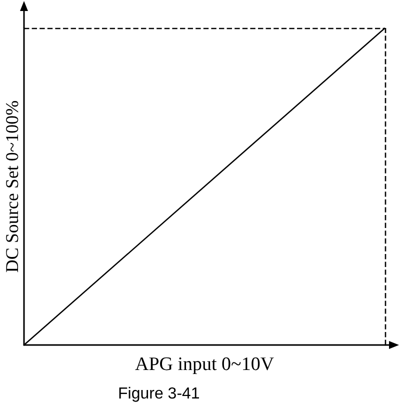 The width and height of the screenshot is (400, 415). What do you see at coordinates (204, 364) in the screenshot?
I see `x-axis-title: APG input 0~10V` at bounding box center [204, 364].